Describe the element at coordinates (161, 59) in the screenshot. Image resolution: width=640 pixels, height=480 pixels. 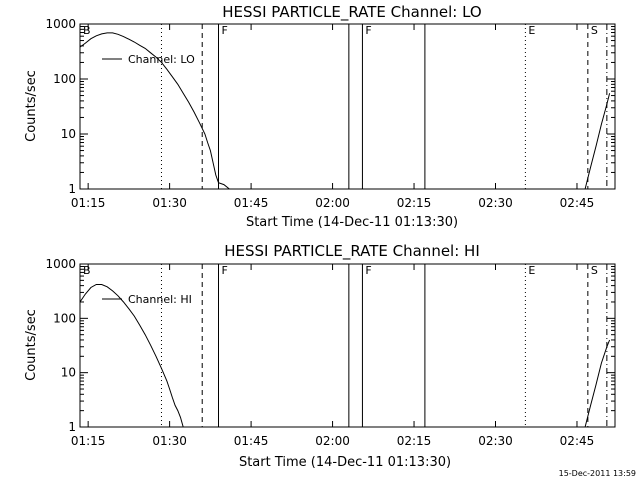
I see `legend-label: Channel: LO` at that location.